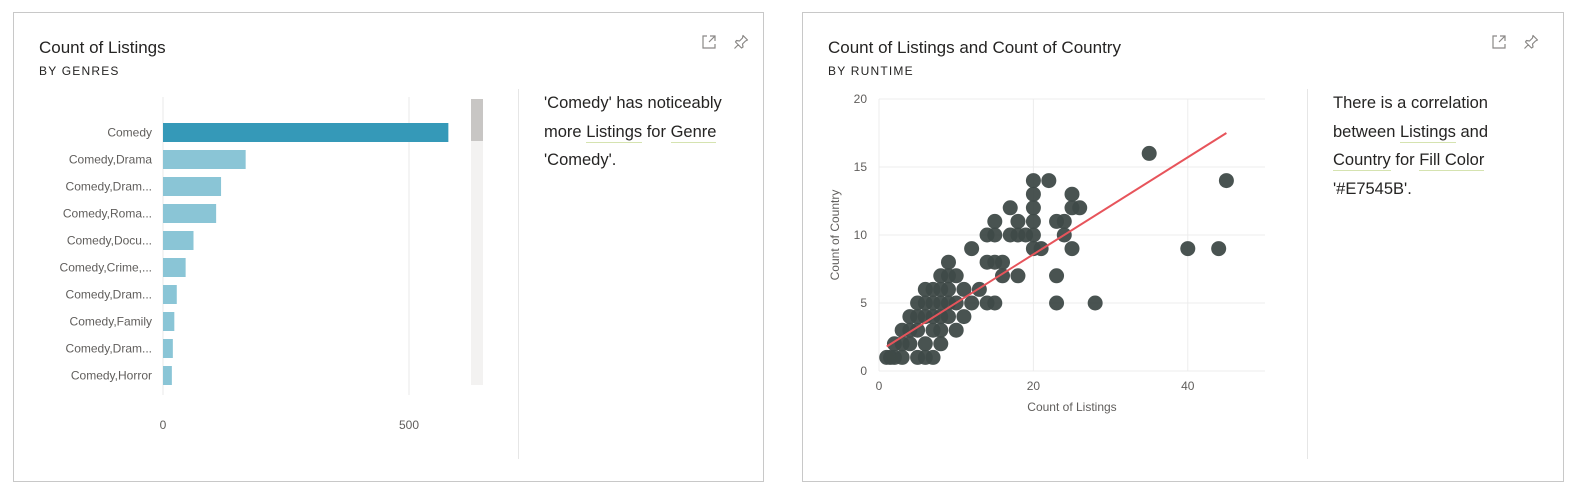 The width and height of the screenshot is (1569, 482). Describe the element at coordinates (1056, 240) in the screenshot. I see `trend-line` at that location.